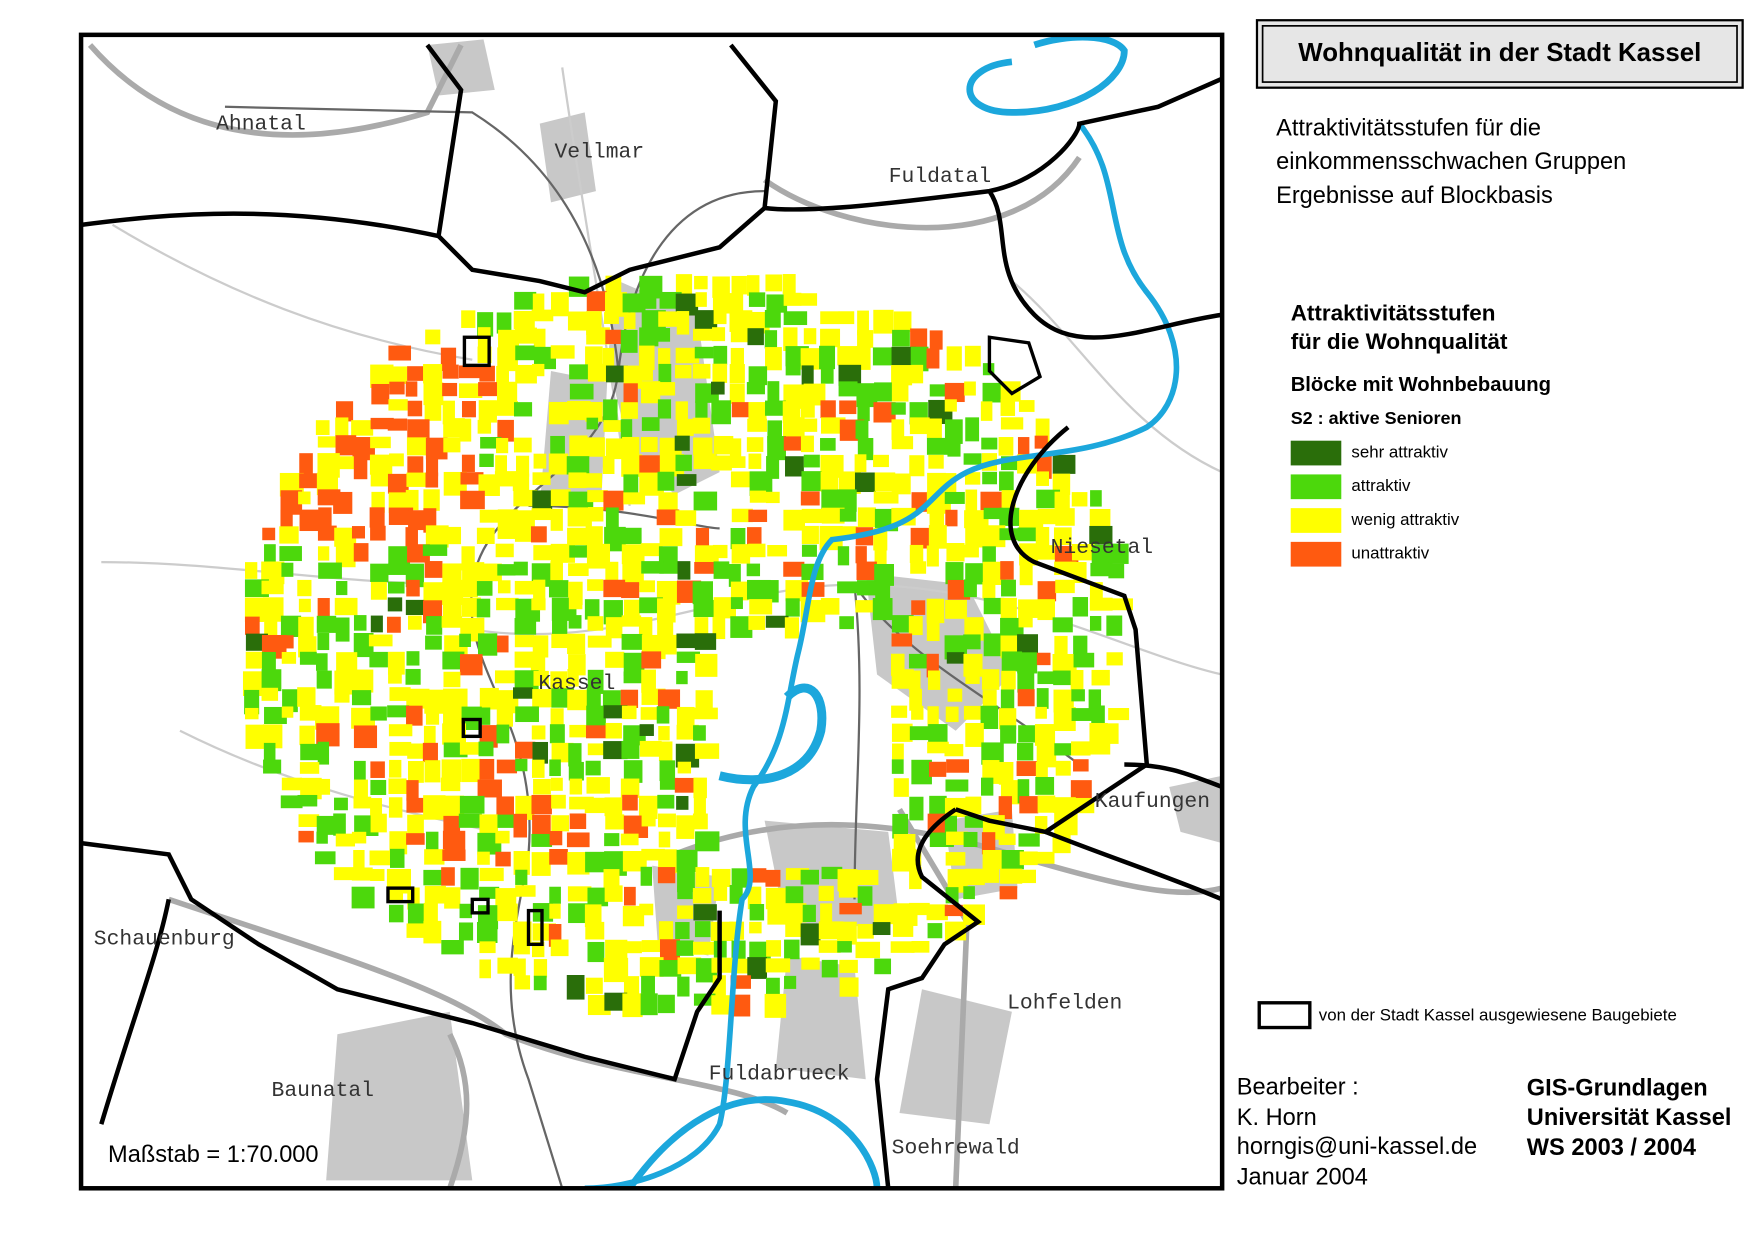 This screenshot has height=1245, width=1754. I want to click on legend-swatch, so click(1316, 453).